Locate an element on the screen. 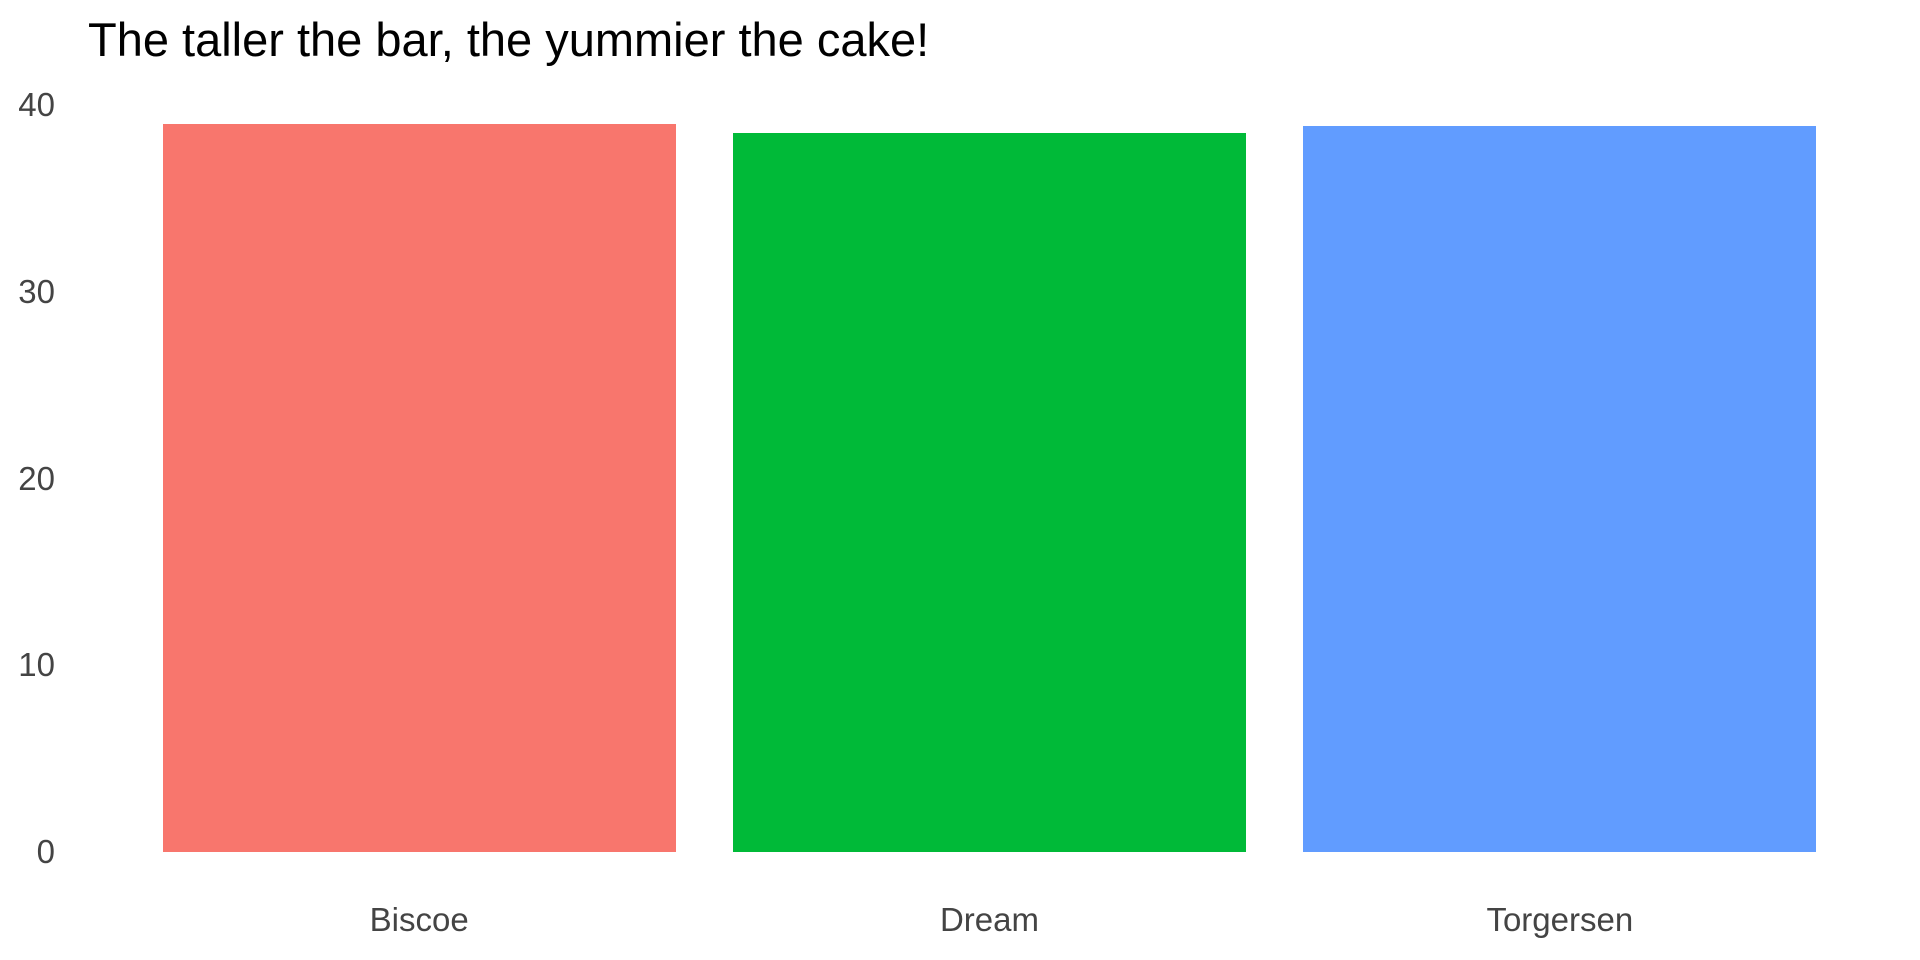 This screenshot has width=1920, height=960. y-tick-label: 40 is located at coordinates (36, 104).